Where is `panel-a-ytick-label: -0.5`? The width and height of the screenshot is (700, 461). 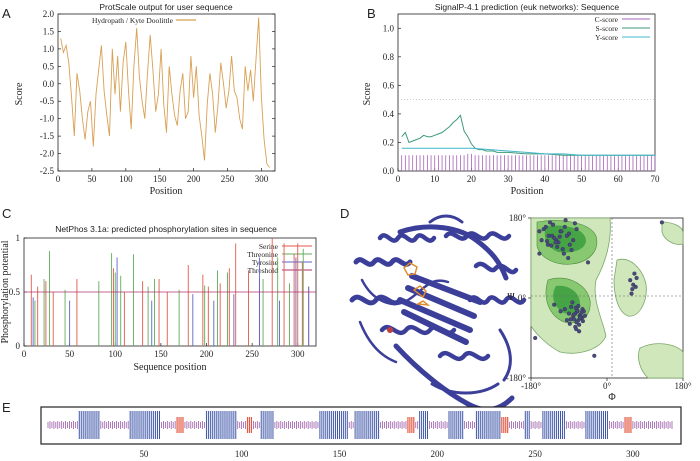
panel-a-ytick-label: -0.5 is located at coordinates (47, 101).